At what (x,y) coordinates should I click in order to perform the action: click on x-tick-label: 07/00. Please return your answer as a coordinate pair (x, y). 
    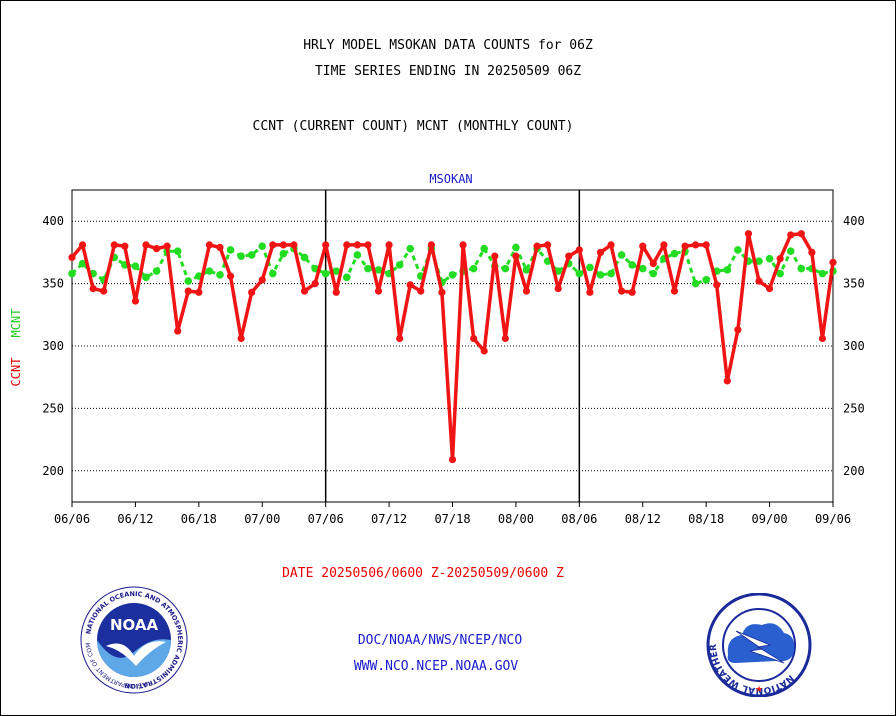
    Looking at the image, I should click on (262, 519).